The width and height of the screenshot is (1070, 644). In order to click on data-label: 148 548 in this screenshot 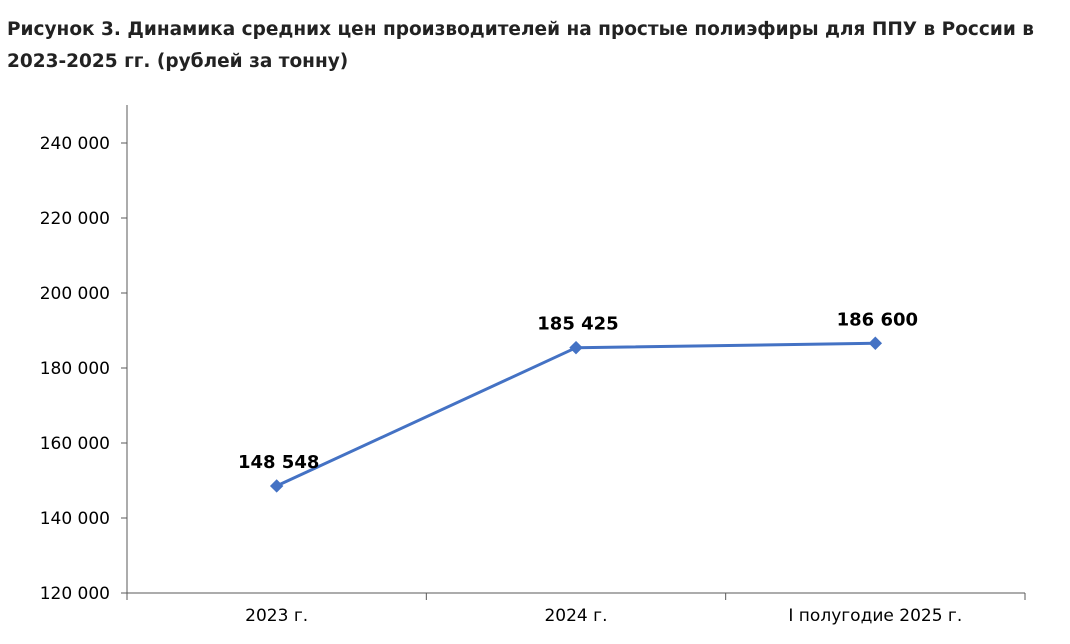, I will do `click(278, 462)`.